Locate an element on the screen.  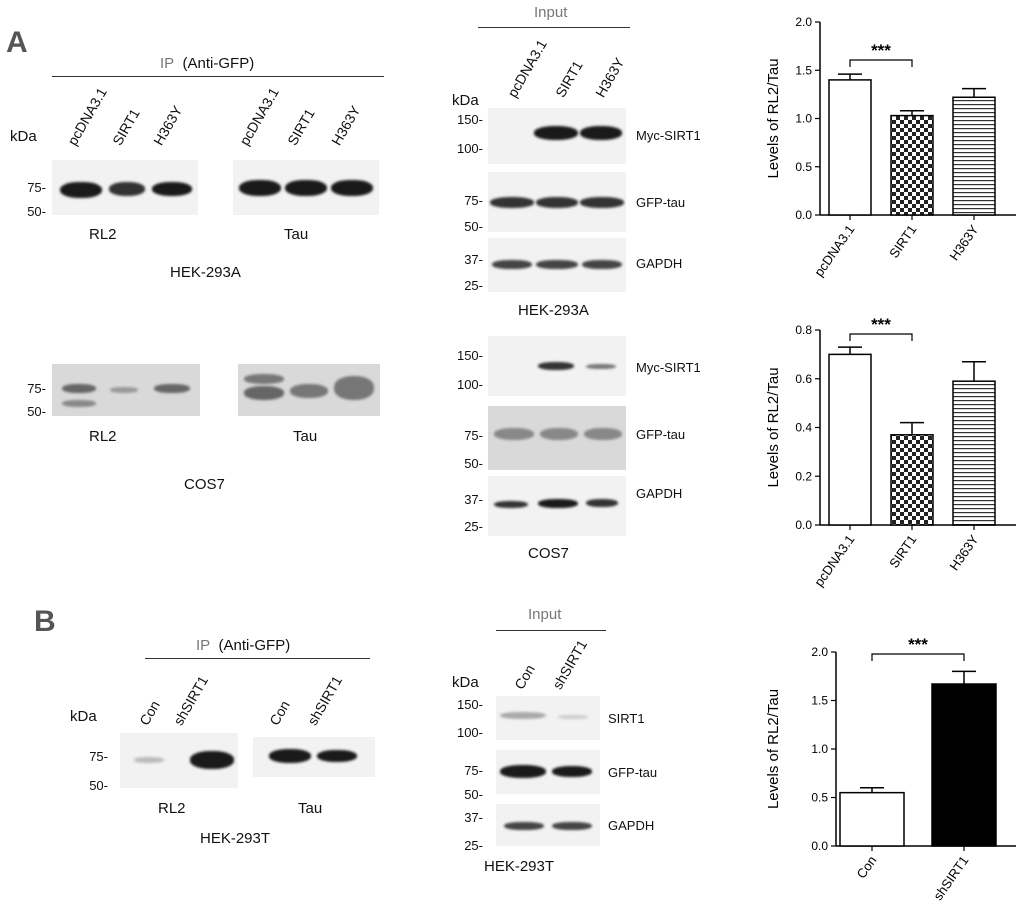
x-tick-label: Con is located at coordinates (866, 867).